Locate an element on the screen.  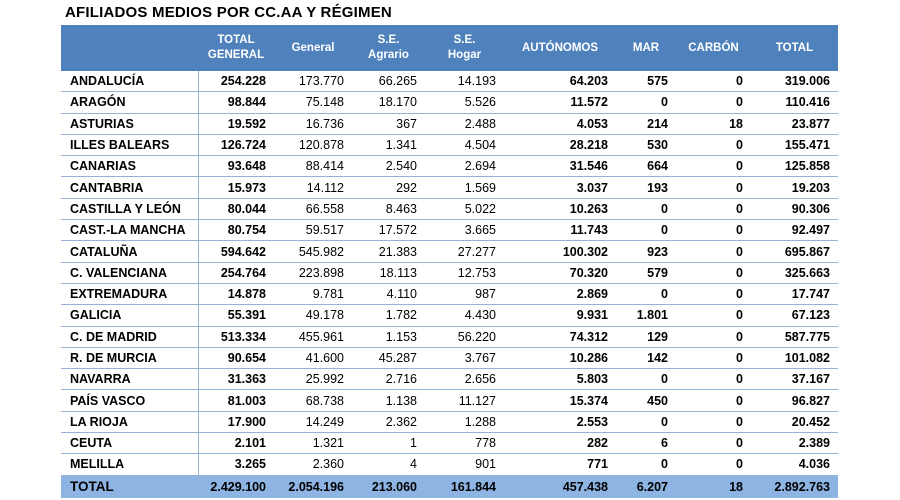
cell-autonomos: 2.553 is located at coordinates (560, 422).